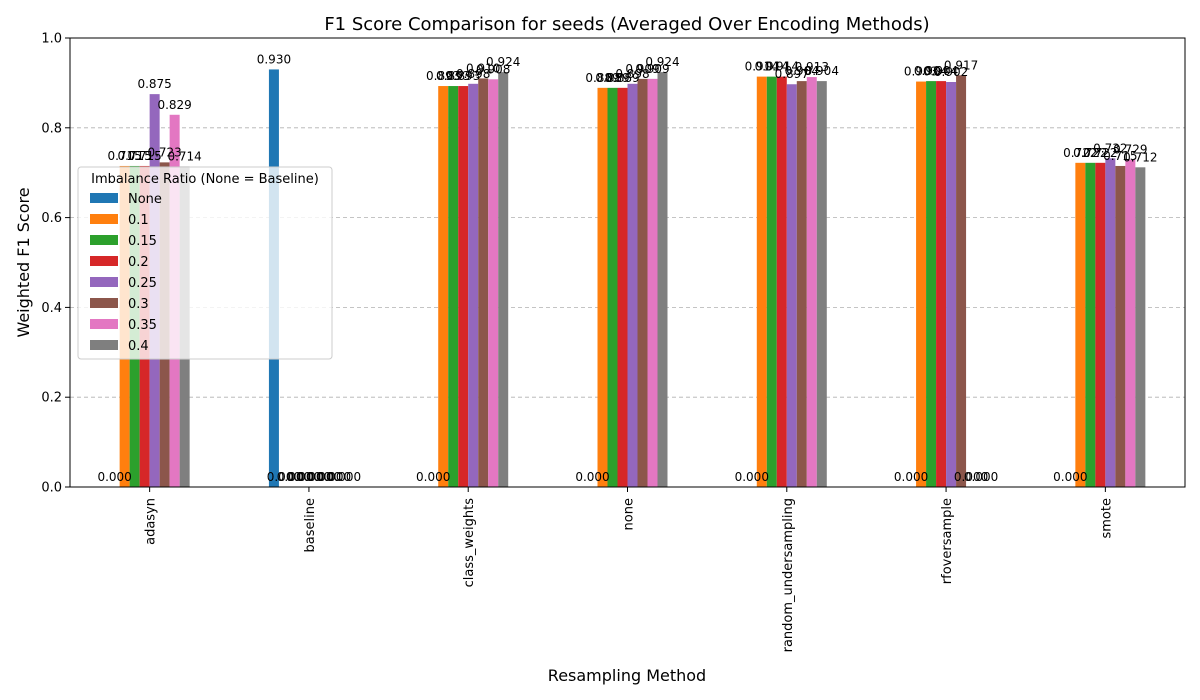 The height and width of the screenshot is (700, 1200). I want to click on bar-value-label: 0.723, so click(164, 152).